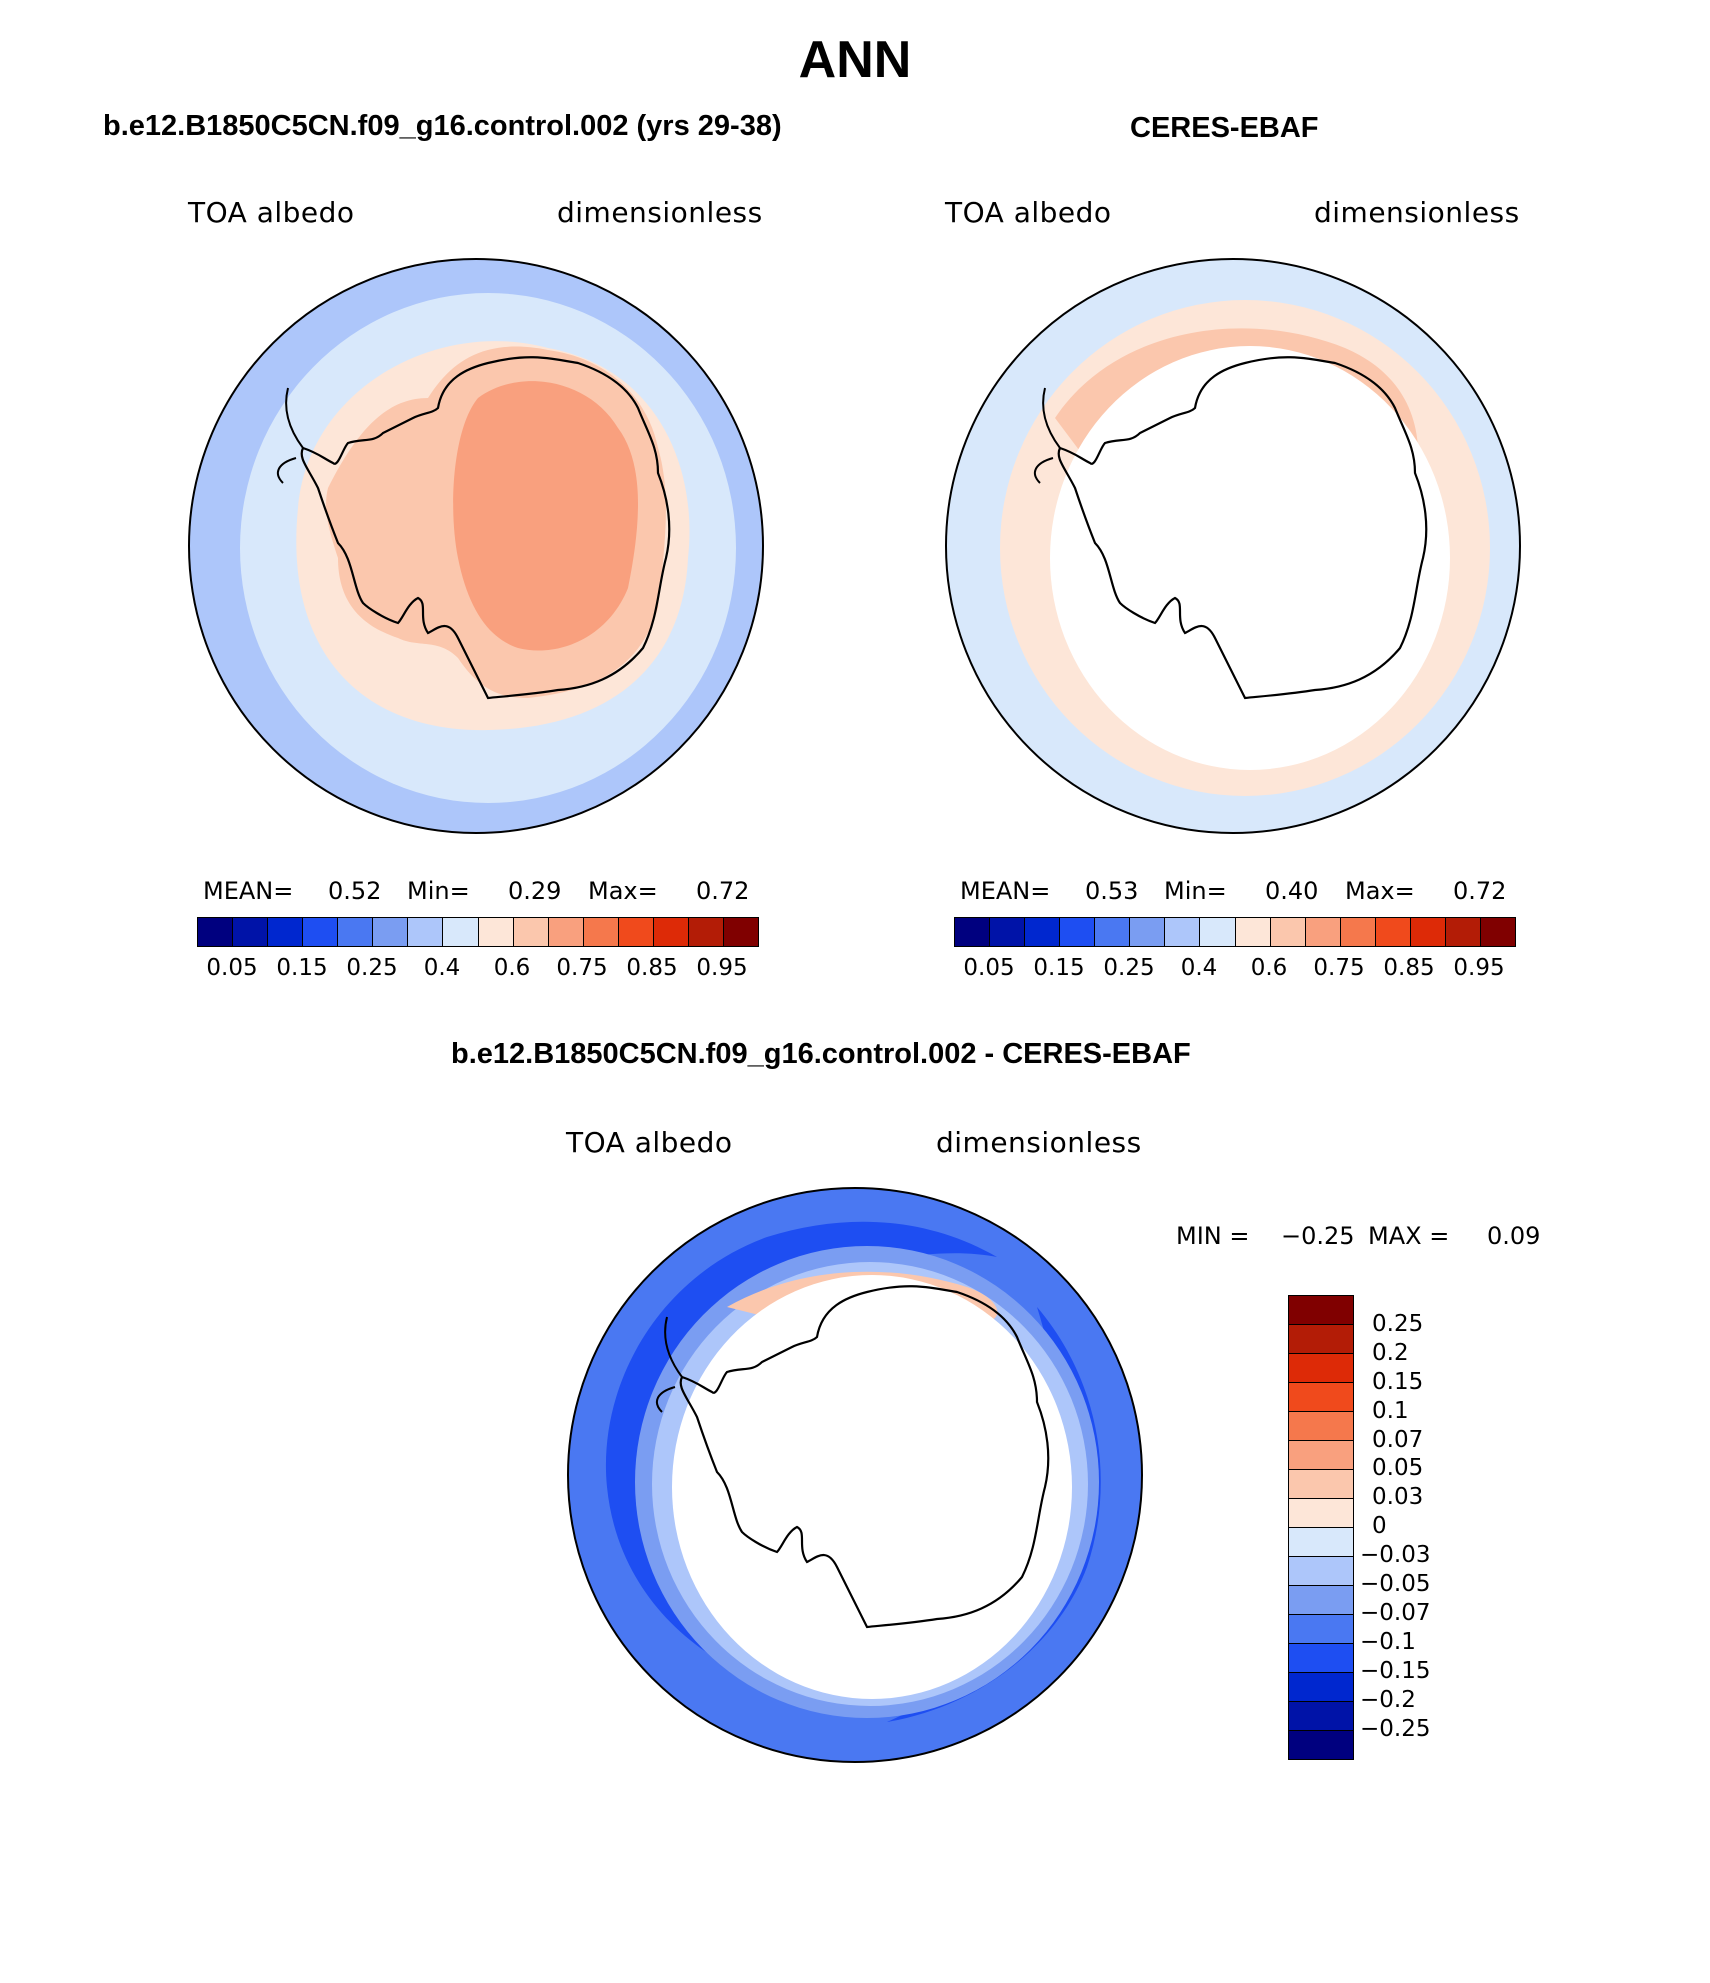 Image resolution: width=1710 pixels, height=1983 pixels. What do you see at coordinates (1395, 1670) in the screenshot?
I see `colorbar-tick-label: −0.15` at bounding box center [1395, 1670].